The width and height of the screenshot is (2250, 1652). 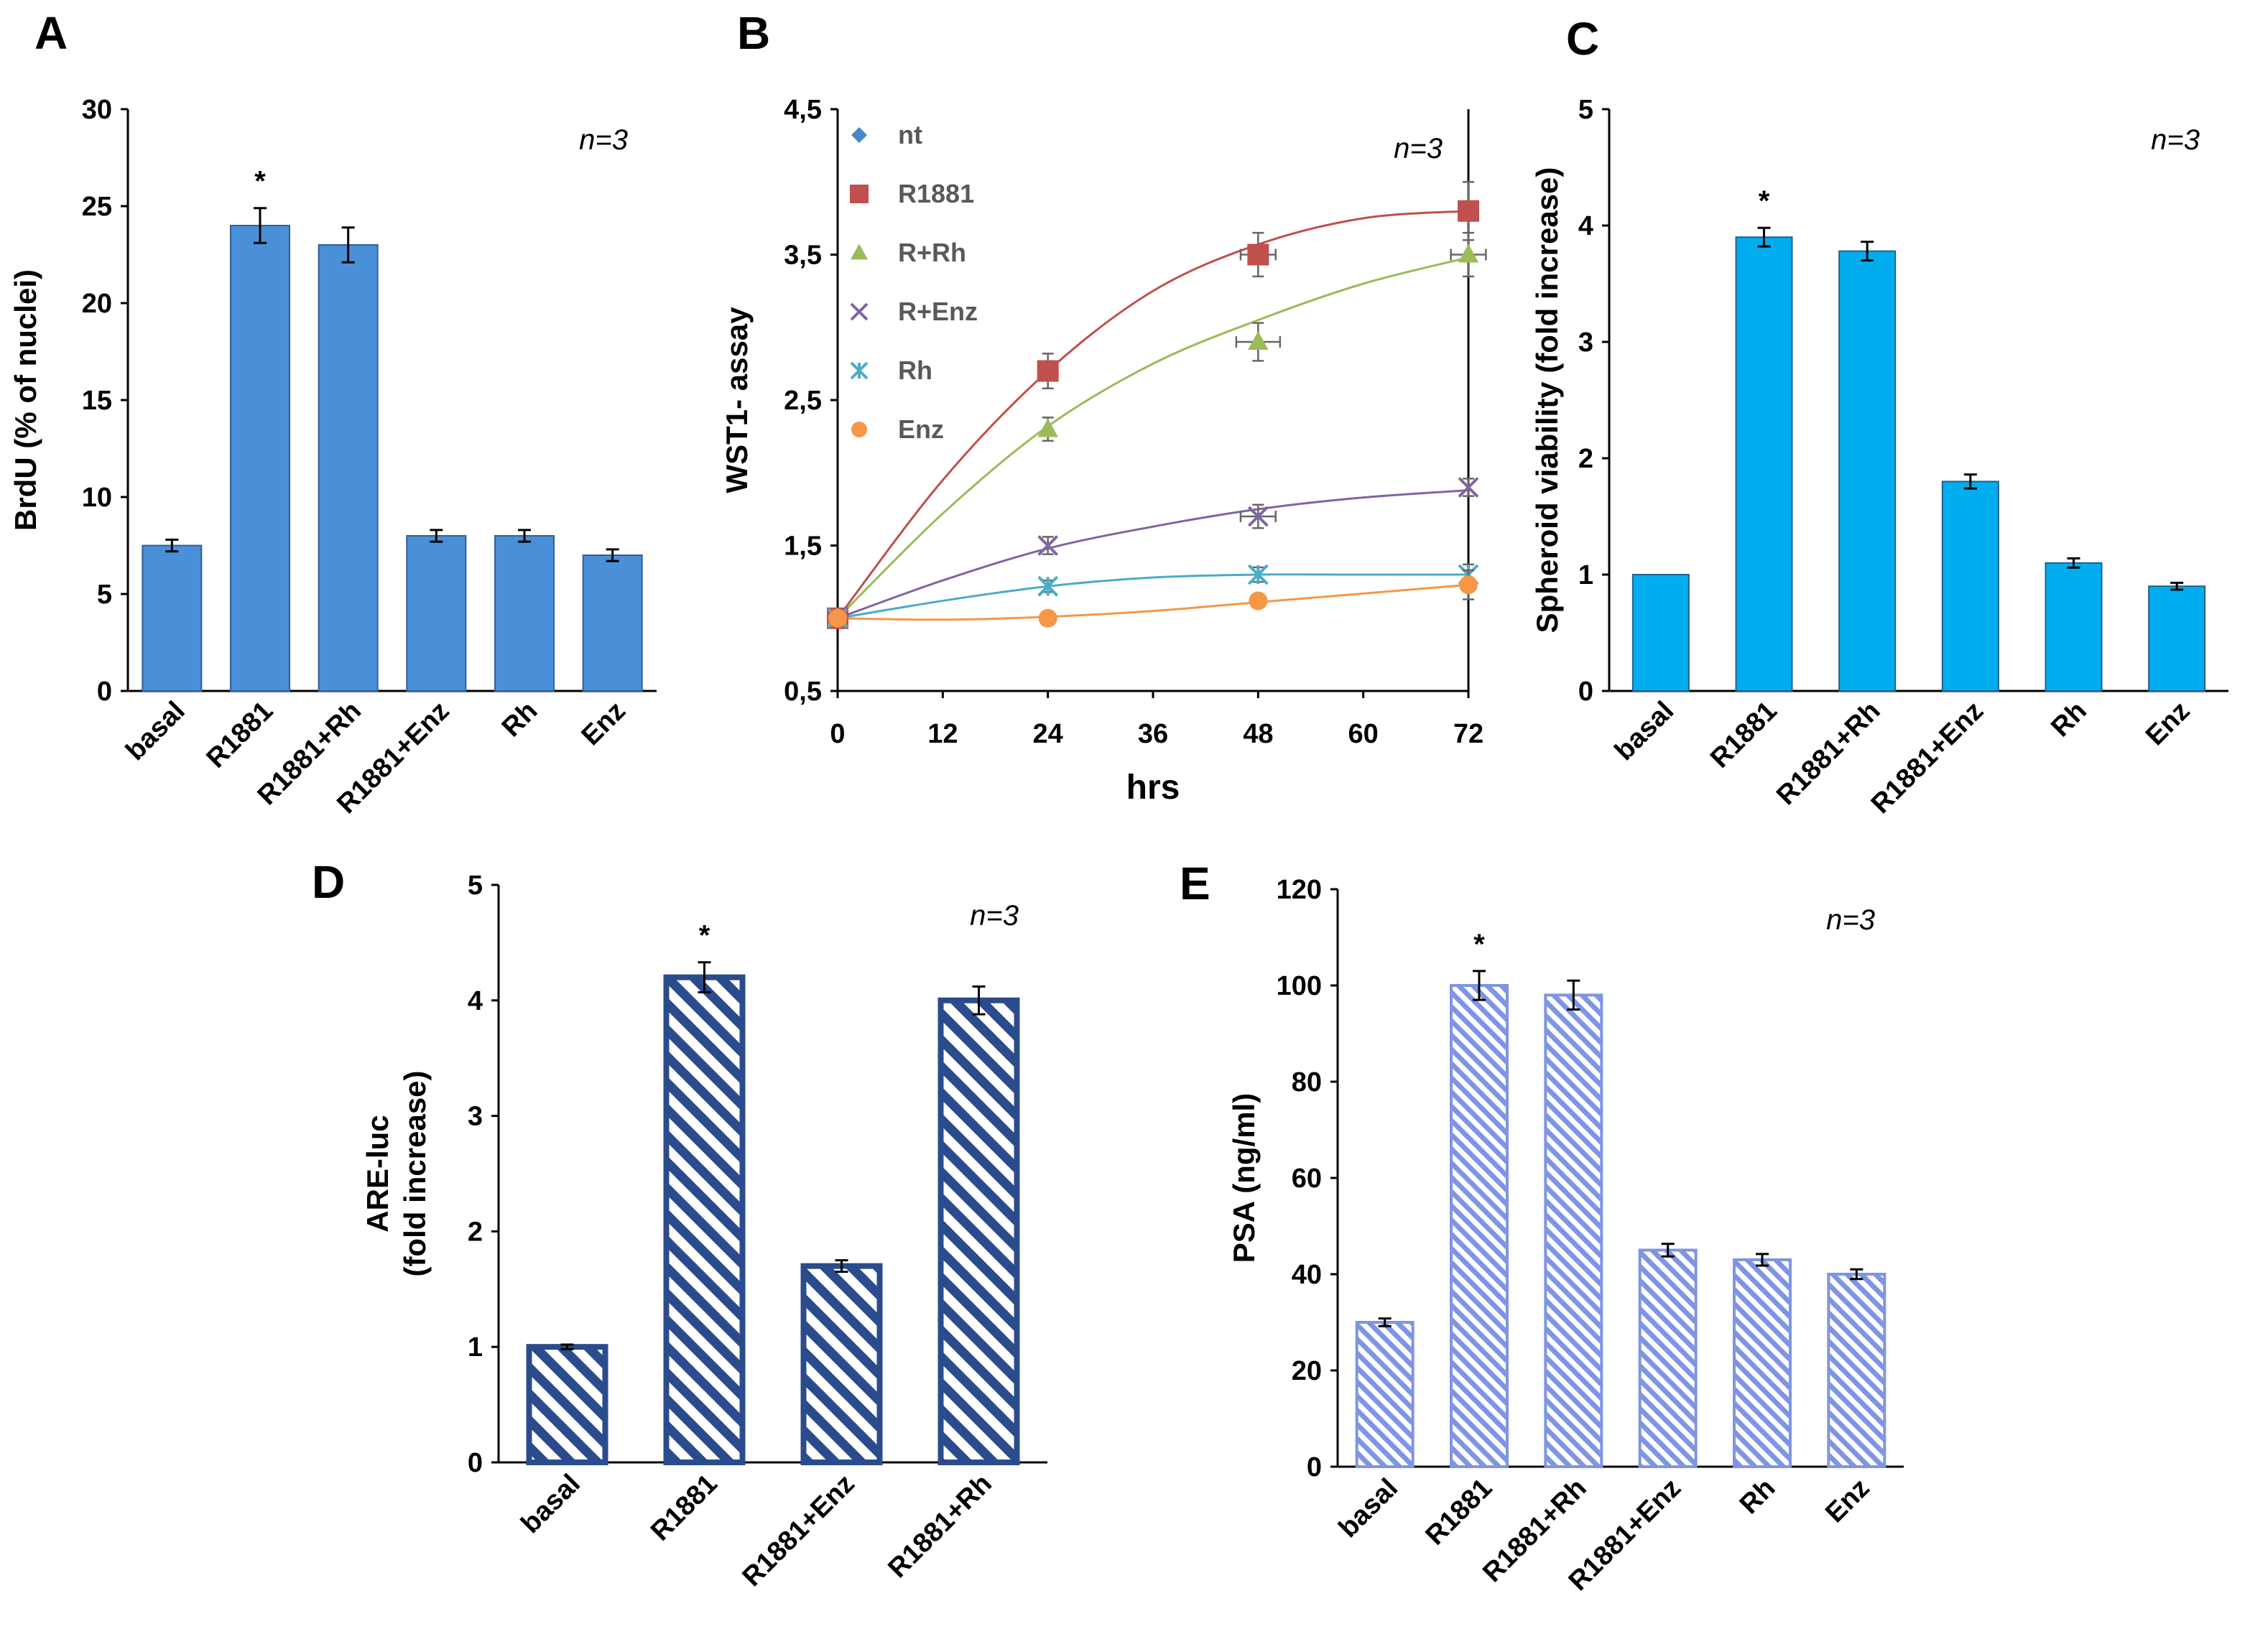 I want to click on x-tick-label: 12, so click(x=942, y=734).